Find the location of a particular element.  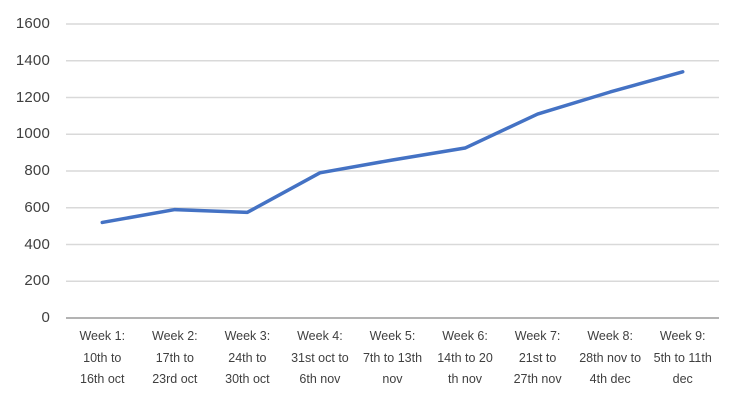

x-axis-category-label: Week 3: 24th to 30th oct is located at coordinates (247, 357).